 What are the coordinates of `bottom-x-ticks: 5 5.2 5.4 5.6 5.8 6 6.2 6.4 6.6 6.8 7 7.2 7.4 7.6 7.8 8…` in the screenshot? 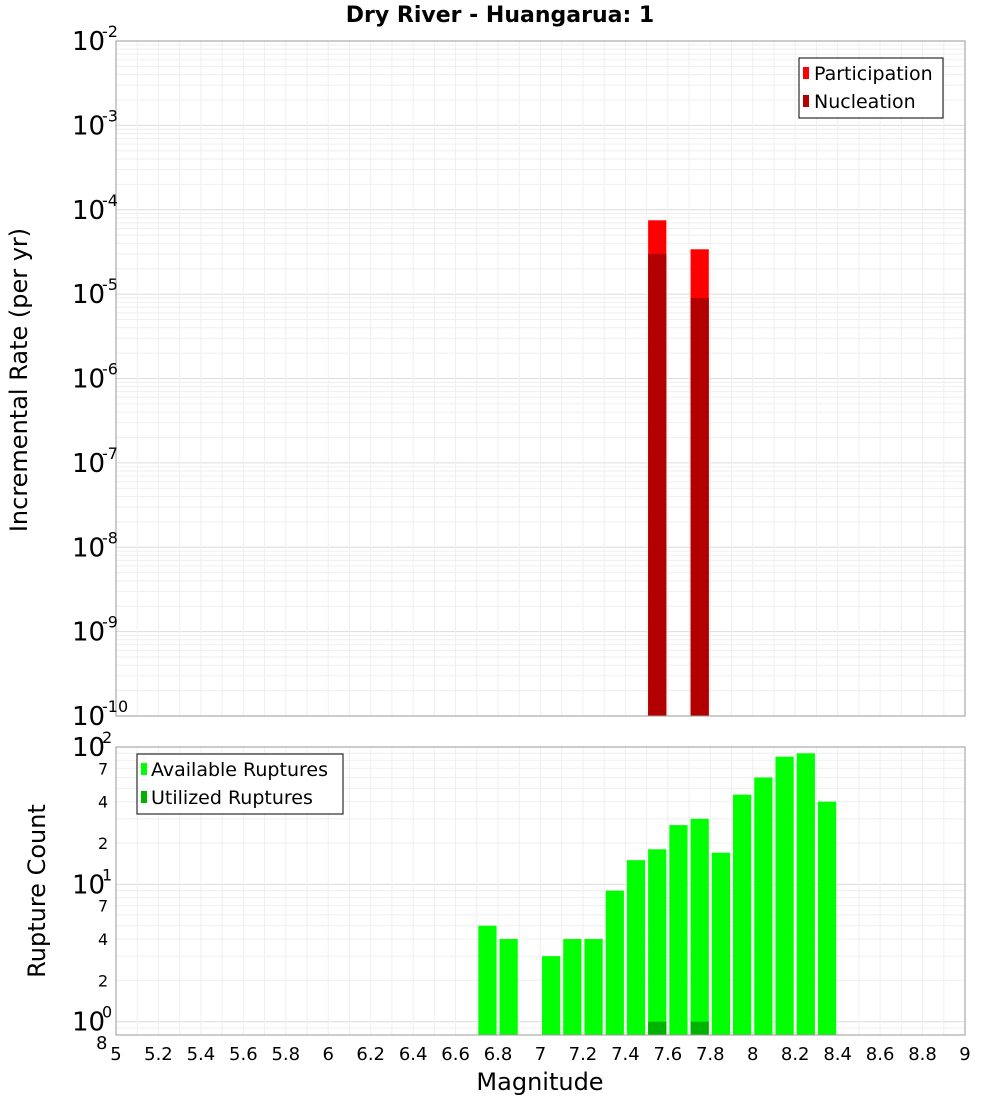 It's located at (540, 1054).